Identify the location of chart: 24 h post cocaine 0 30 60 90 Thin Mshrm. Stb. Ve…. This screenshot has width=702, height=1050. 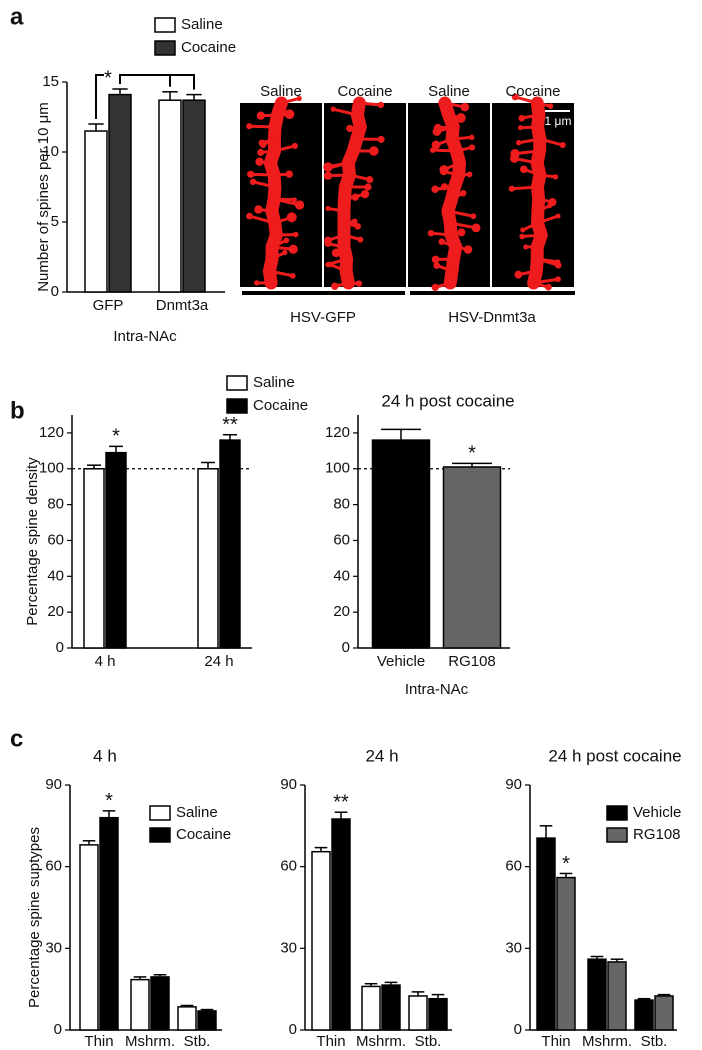
(593, 897).